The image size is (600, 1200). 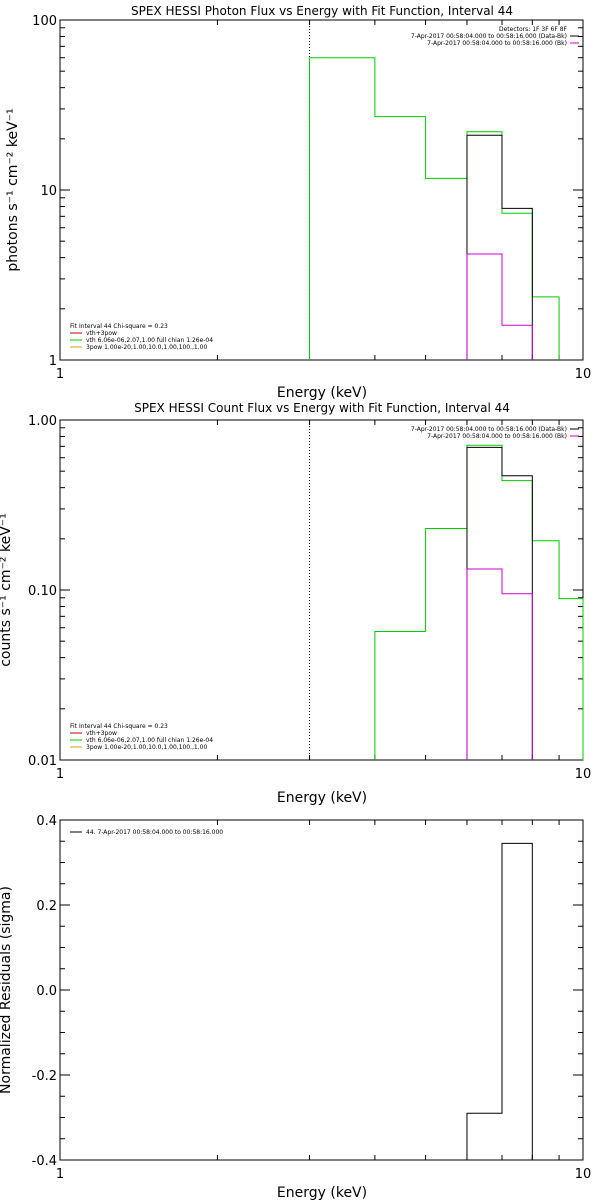 What do you see at coordinates (13, 189) in the screenshot?
I see `photon-y-axis-label: photons s⁻¹ cm⁻² keV⁻¹` at bounding box center [13, 189].